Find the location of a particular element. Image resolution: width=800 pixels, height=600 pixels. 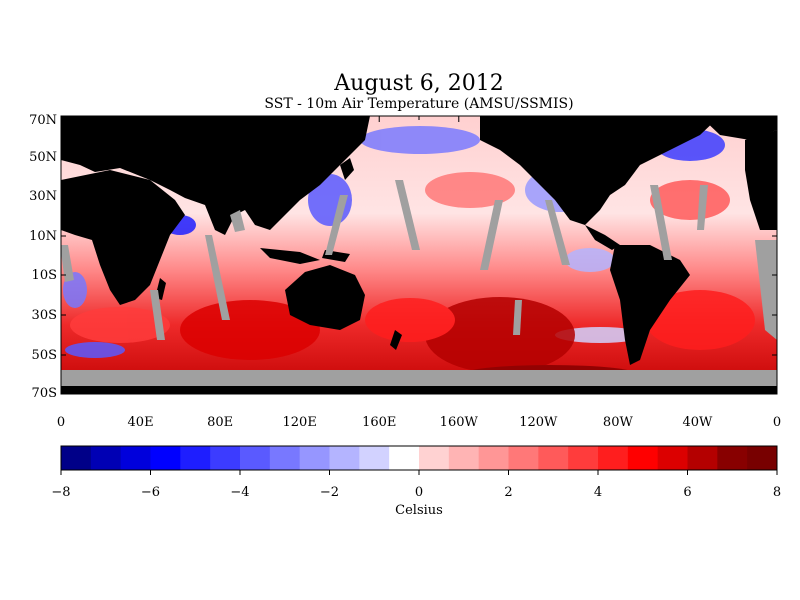

lon-label: 120W is located at coordinates (538, 422).